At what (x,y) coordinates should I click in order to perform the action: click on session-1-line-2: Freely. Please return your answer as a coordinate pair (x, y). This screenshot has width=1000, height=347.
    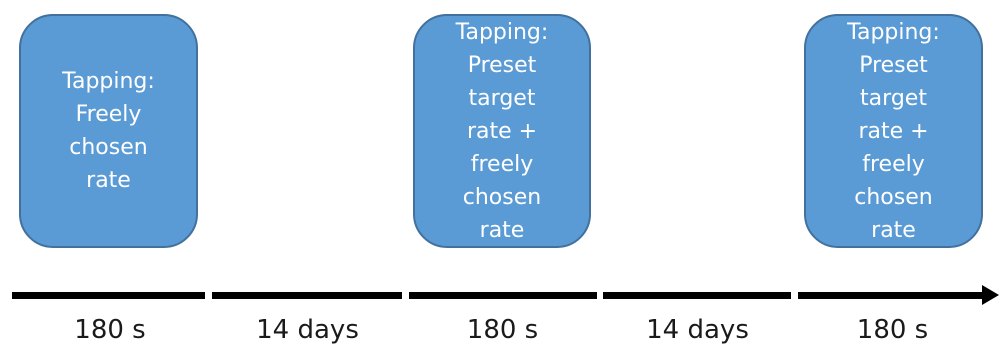
    Looking at the image, I should click on (108, 114).